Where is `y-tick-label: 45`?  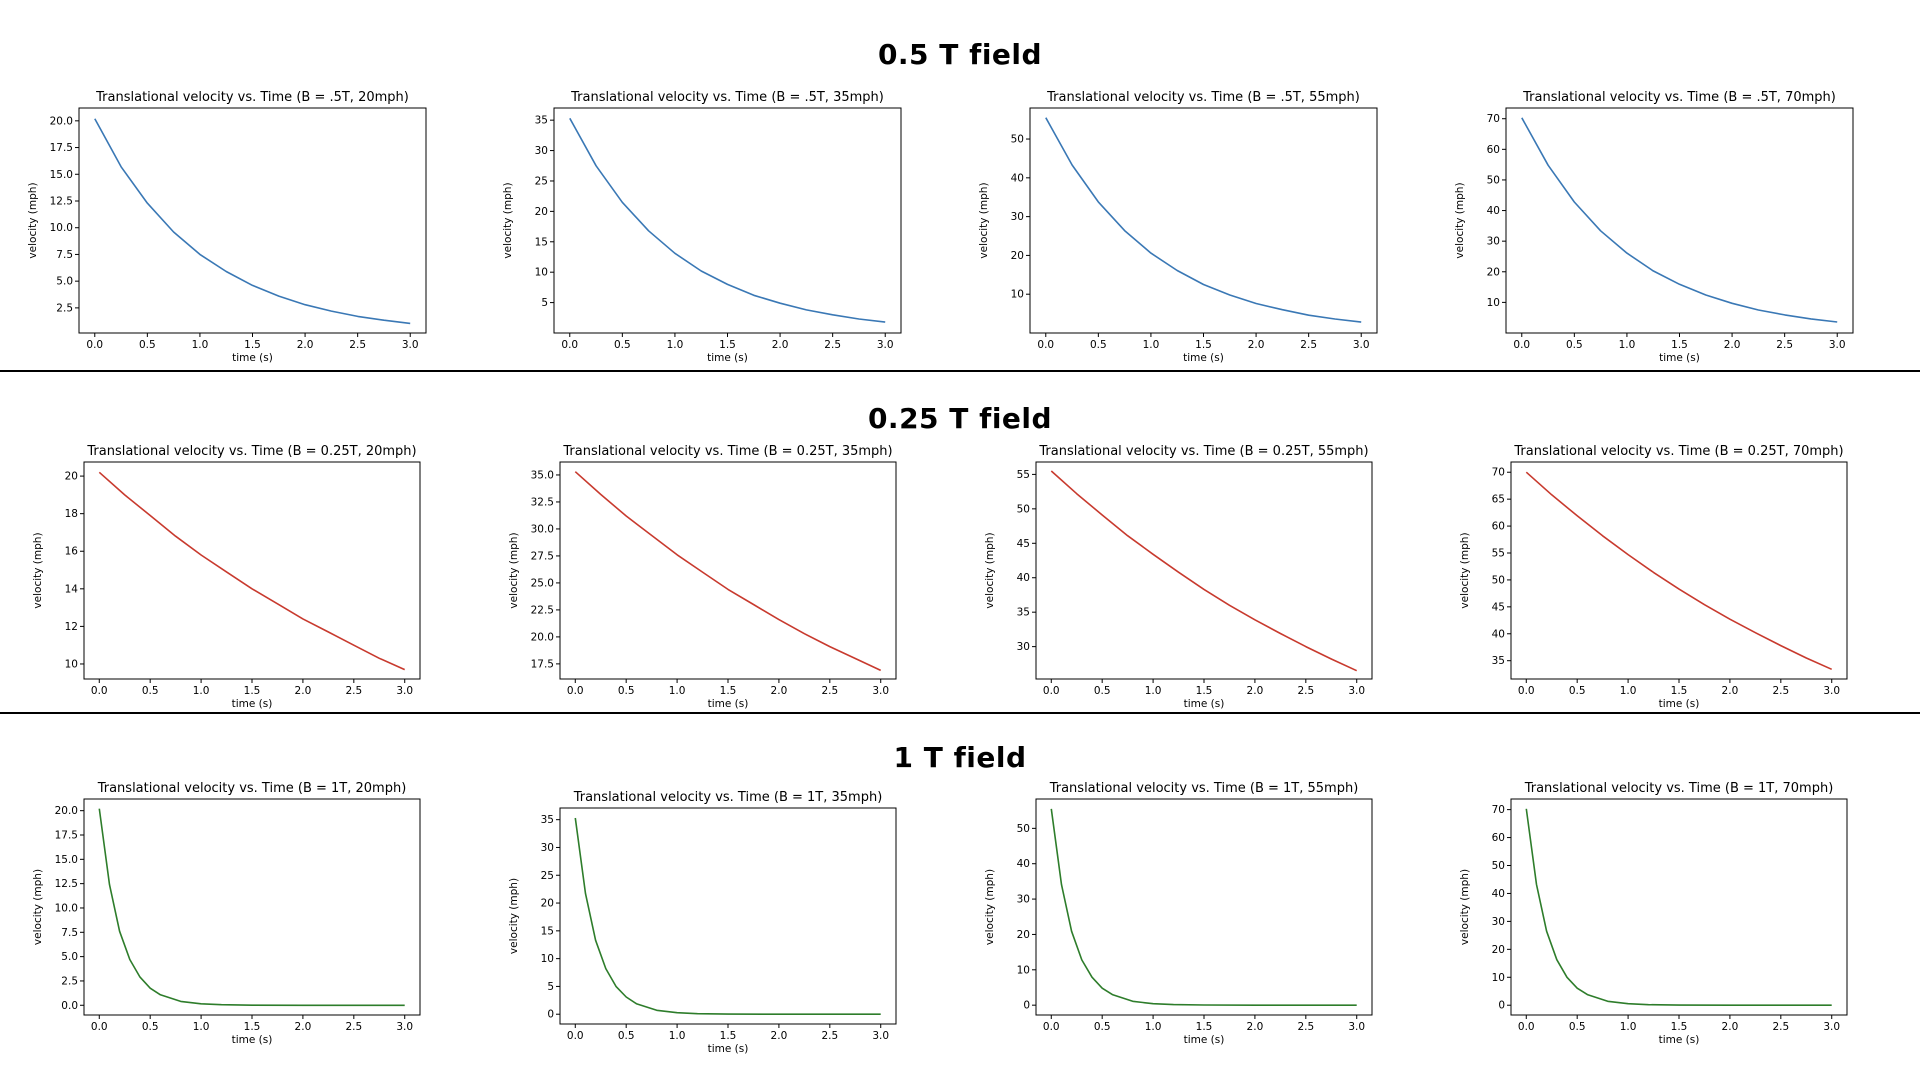
y-tick-label: 45 is located at coordinates (1498, 607).